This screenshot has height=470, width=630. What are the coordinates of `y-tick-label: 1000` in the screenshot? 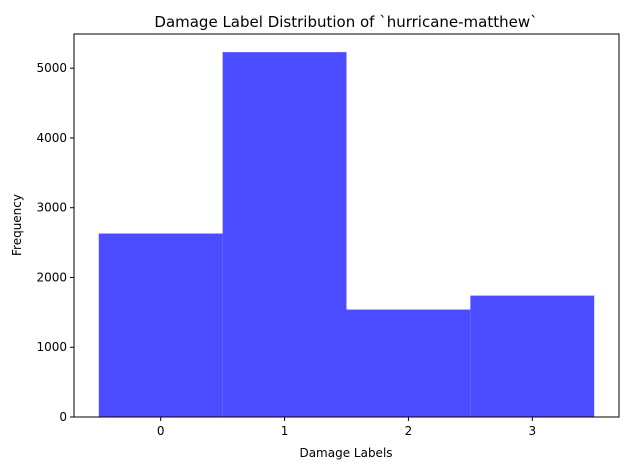 It's located at (51, 347).